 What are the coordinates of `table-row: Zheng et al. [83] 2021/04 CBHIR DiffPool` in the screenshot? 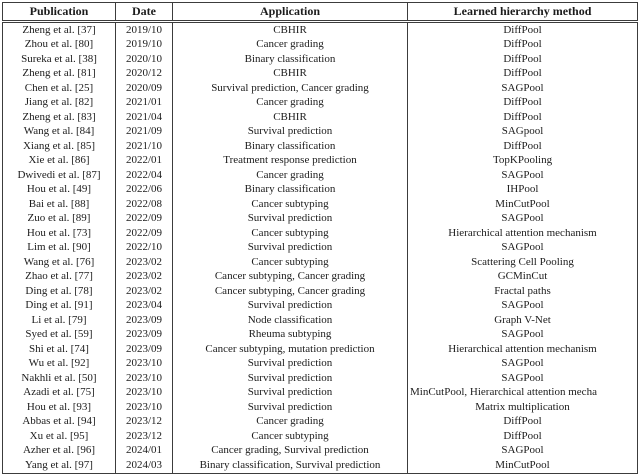 It's located at (320, 117).